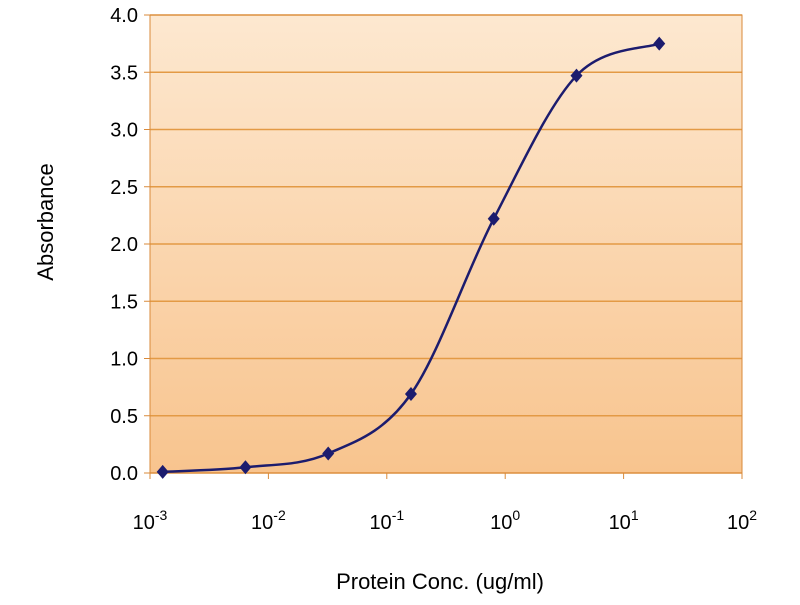  What do you see at coordinates (45, 221) in the screenshot?
I see `y-axis-label: Absorbance` at bounding box center [45, 221].